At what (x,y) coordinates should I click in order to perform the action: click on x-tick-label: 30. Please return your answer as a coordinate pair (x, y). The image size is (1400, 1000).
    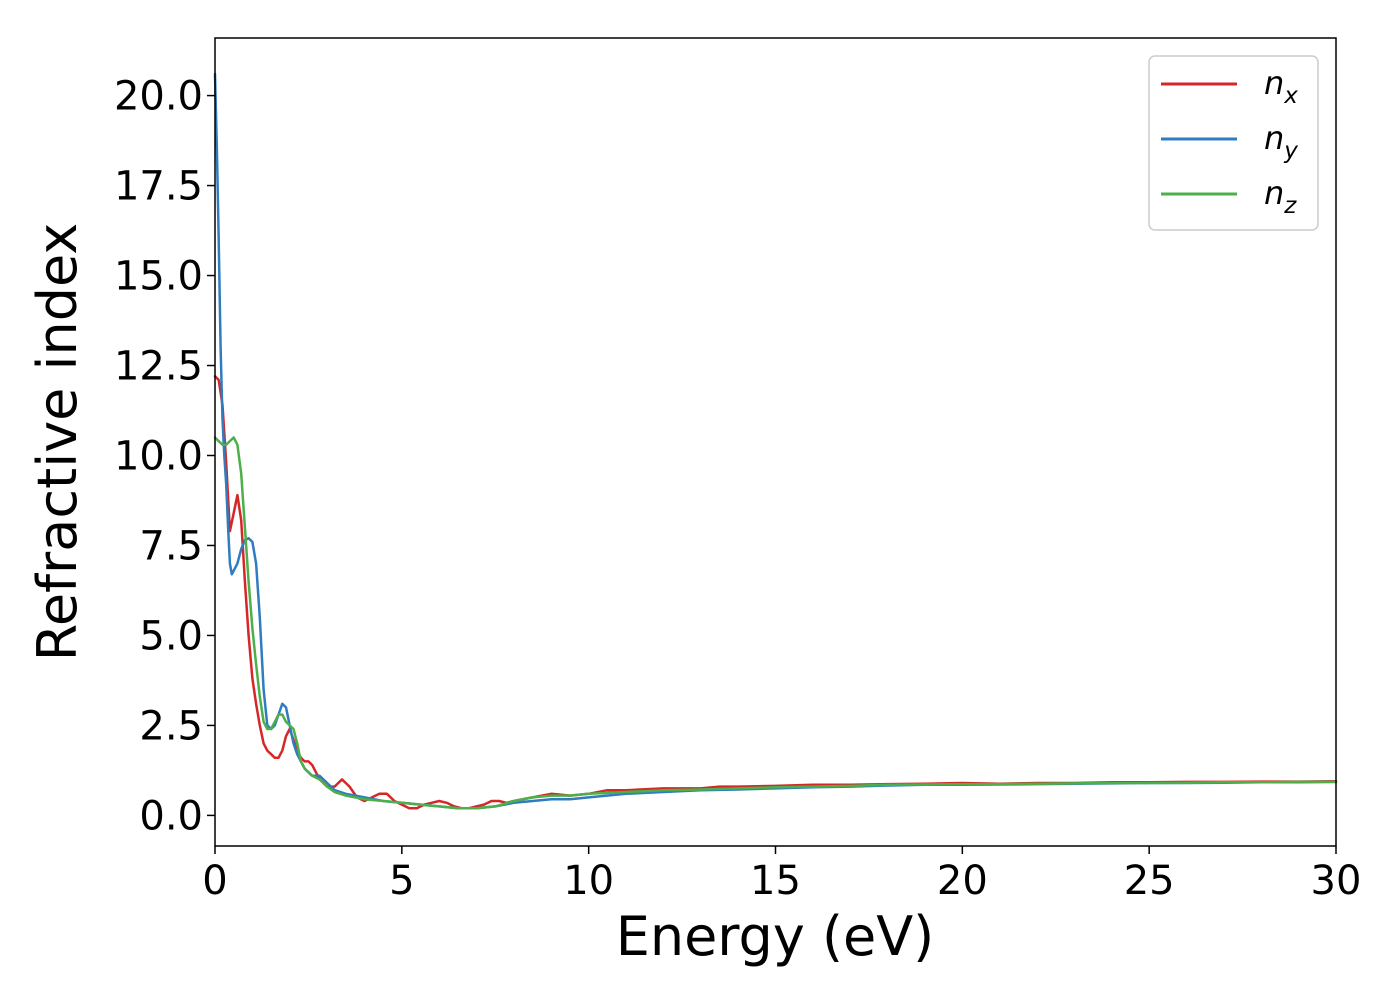
    Looking at the image, I should click on (1336, 881).